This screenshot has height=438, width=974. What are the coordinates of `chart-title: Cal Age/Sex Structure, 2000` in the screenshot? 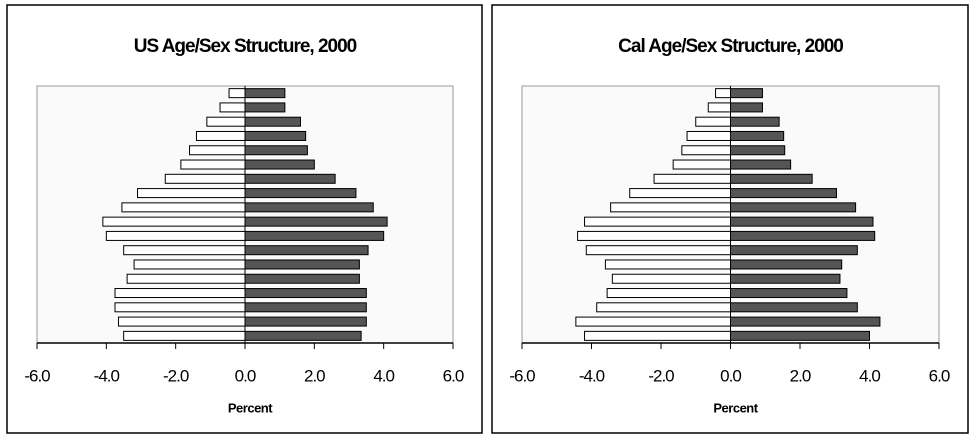 It's located at (730, 46).